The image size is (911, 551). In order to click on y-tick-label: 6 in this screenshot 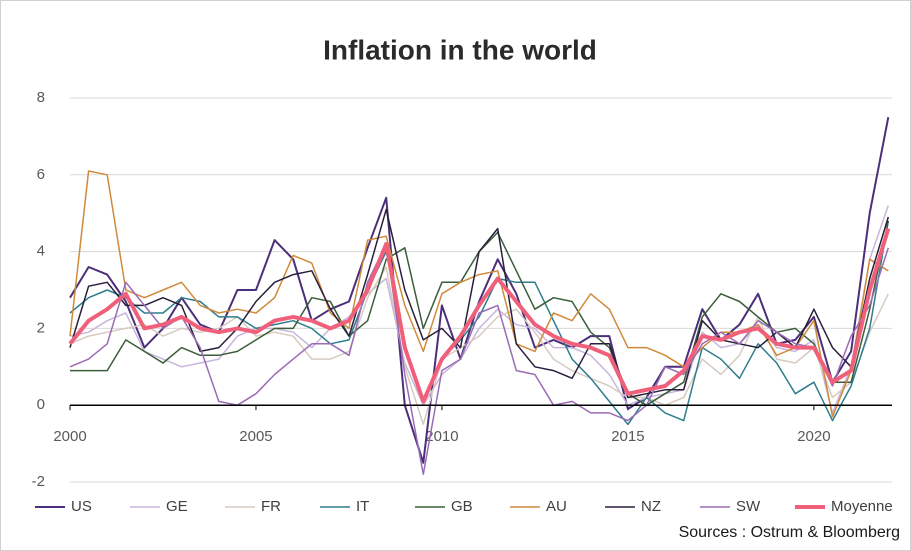, I will do `click(41, 174)`.